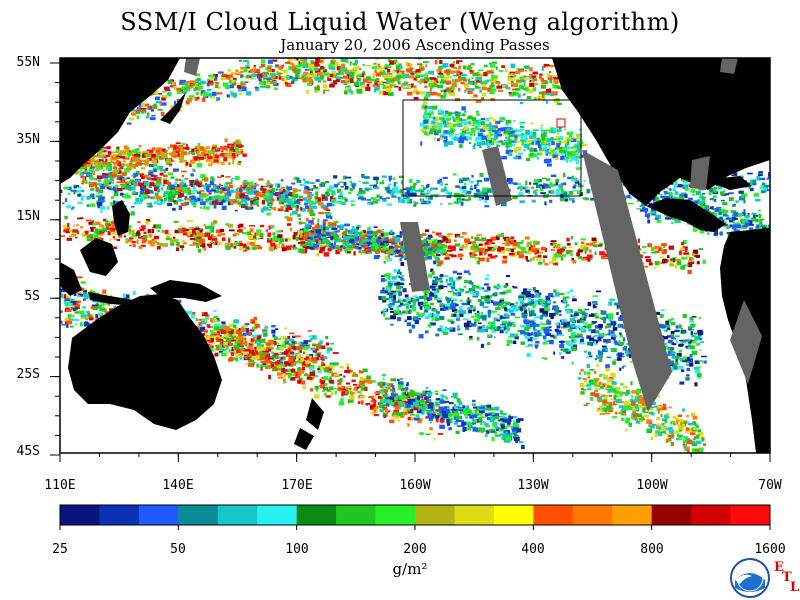 The width and height of the screenshot is (800, 600). I want to click on colorbar-units: g/m², so click(410, 569).